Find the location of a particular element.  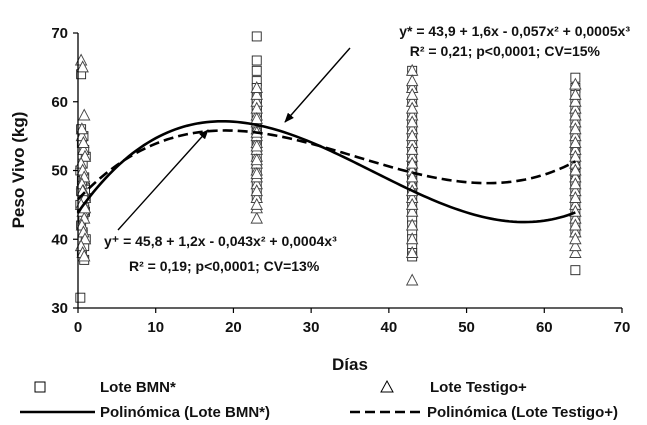

legend-marker-lote-bmn is located at coordinates (40, 387).